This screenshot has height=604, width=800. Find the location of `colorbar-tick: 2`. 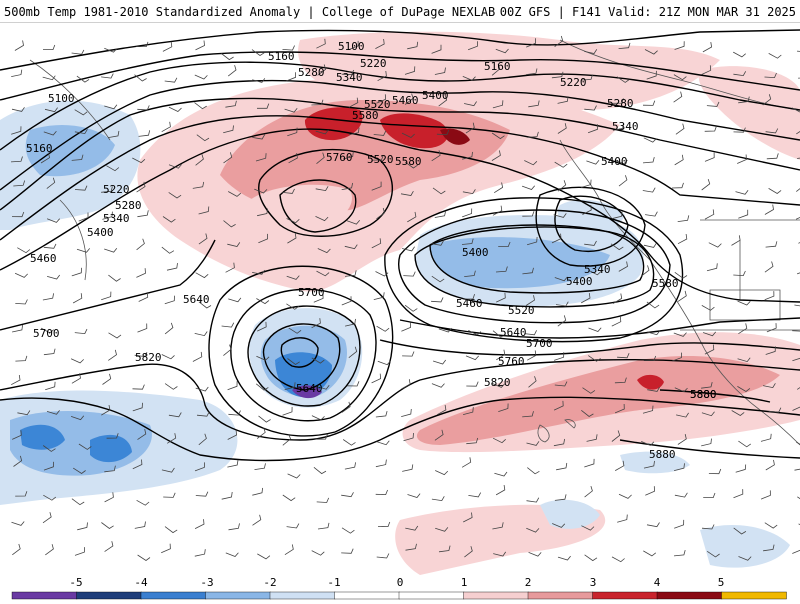

colorbar-tick: 2 is located at coordinates (528, 582).